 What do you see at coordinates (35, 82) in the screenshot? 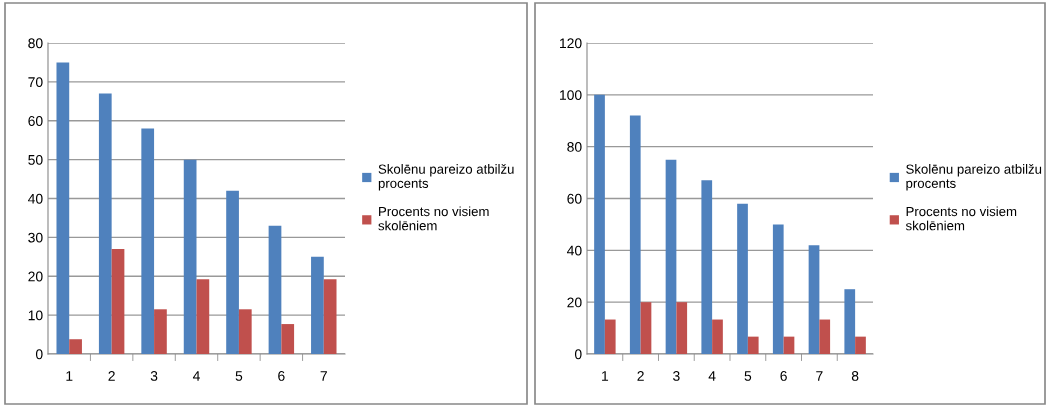
I see `y-tick-label: 70` at bounding box center [35, 82].